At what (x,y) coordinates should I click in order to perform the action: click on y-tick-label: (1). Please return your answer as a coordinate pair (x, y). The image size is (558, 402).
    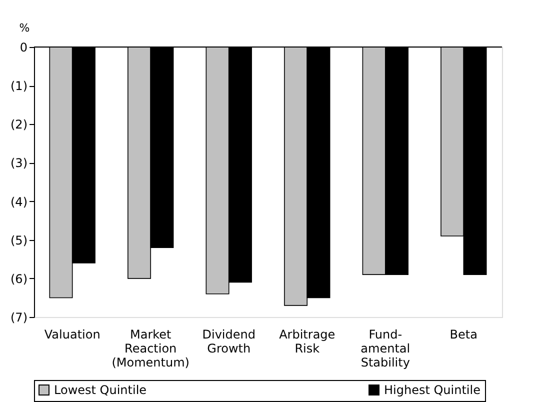
    Looking at the image, I should click on (19, 86).